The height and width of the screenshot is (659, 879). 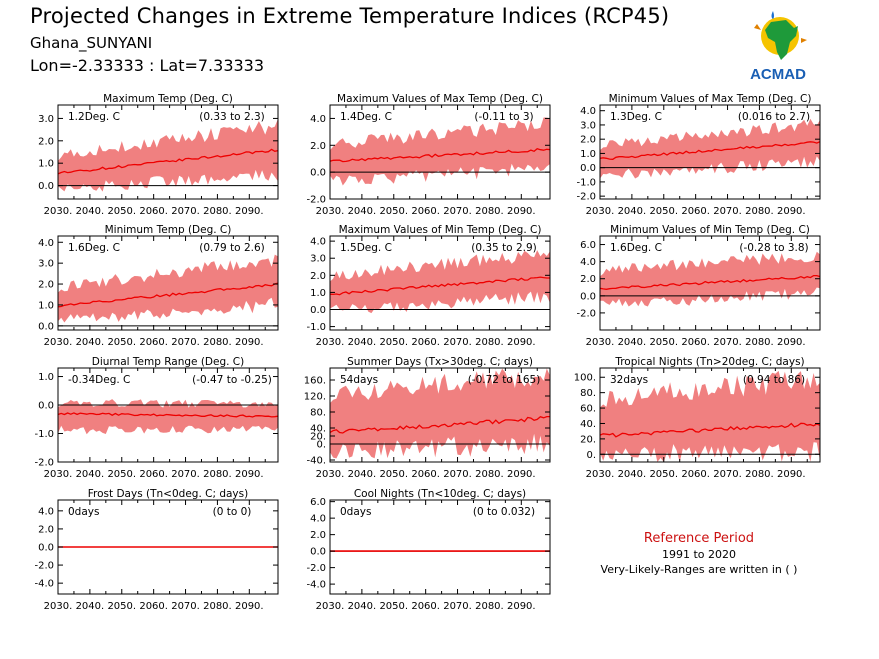 I want to click on y-tick-label: 120., so click(x=315, y=397).